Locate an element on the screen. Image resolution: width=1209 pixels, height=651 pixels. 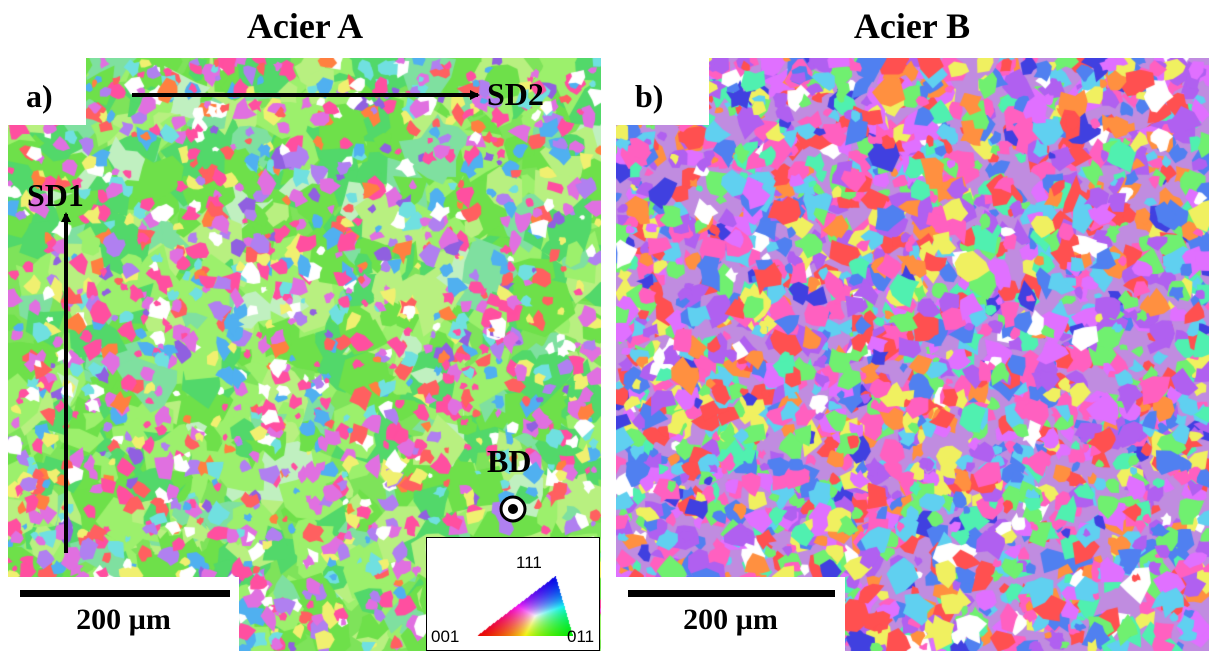
panel-a-corner-notch is located at coordinates (47, 91).